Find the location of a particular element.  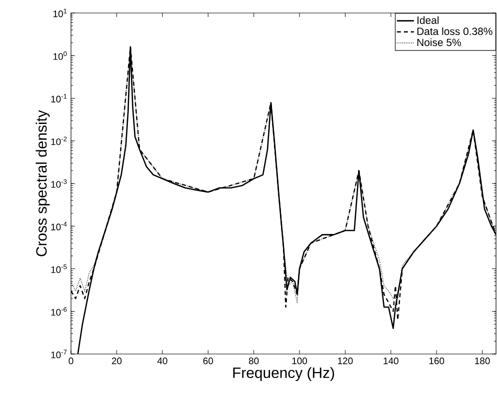

x-tick-label: 100 is located at coordinates (300, 361).